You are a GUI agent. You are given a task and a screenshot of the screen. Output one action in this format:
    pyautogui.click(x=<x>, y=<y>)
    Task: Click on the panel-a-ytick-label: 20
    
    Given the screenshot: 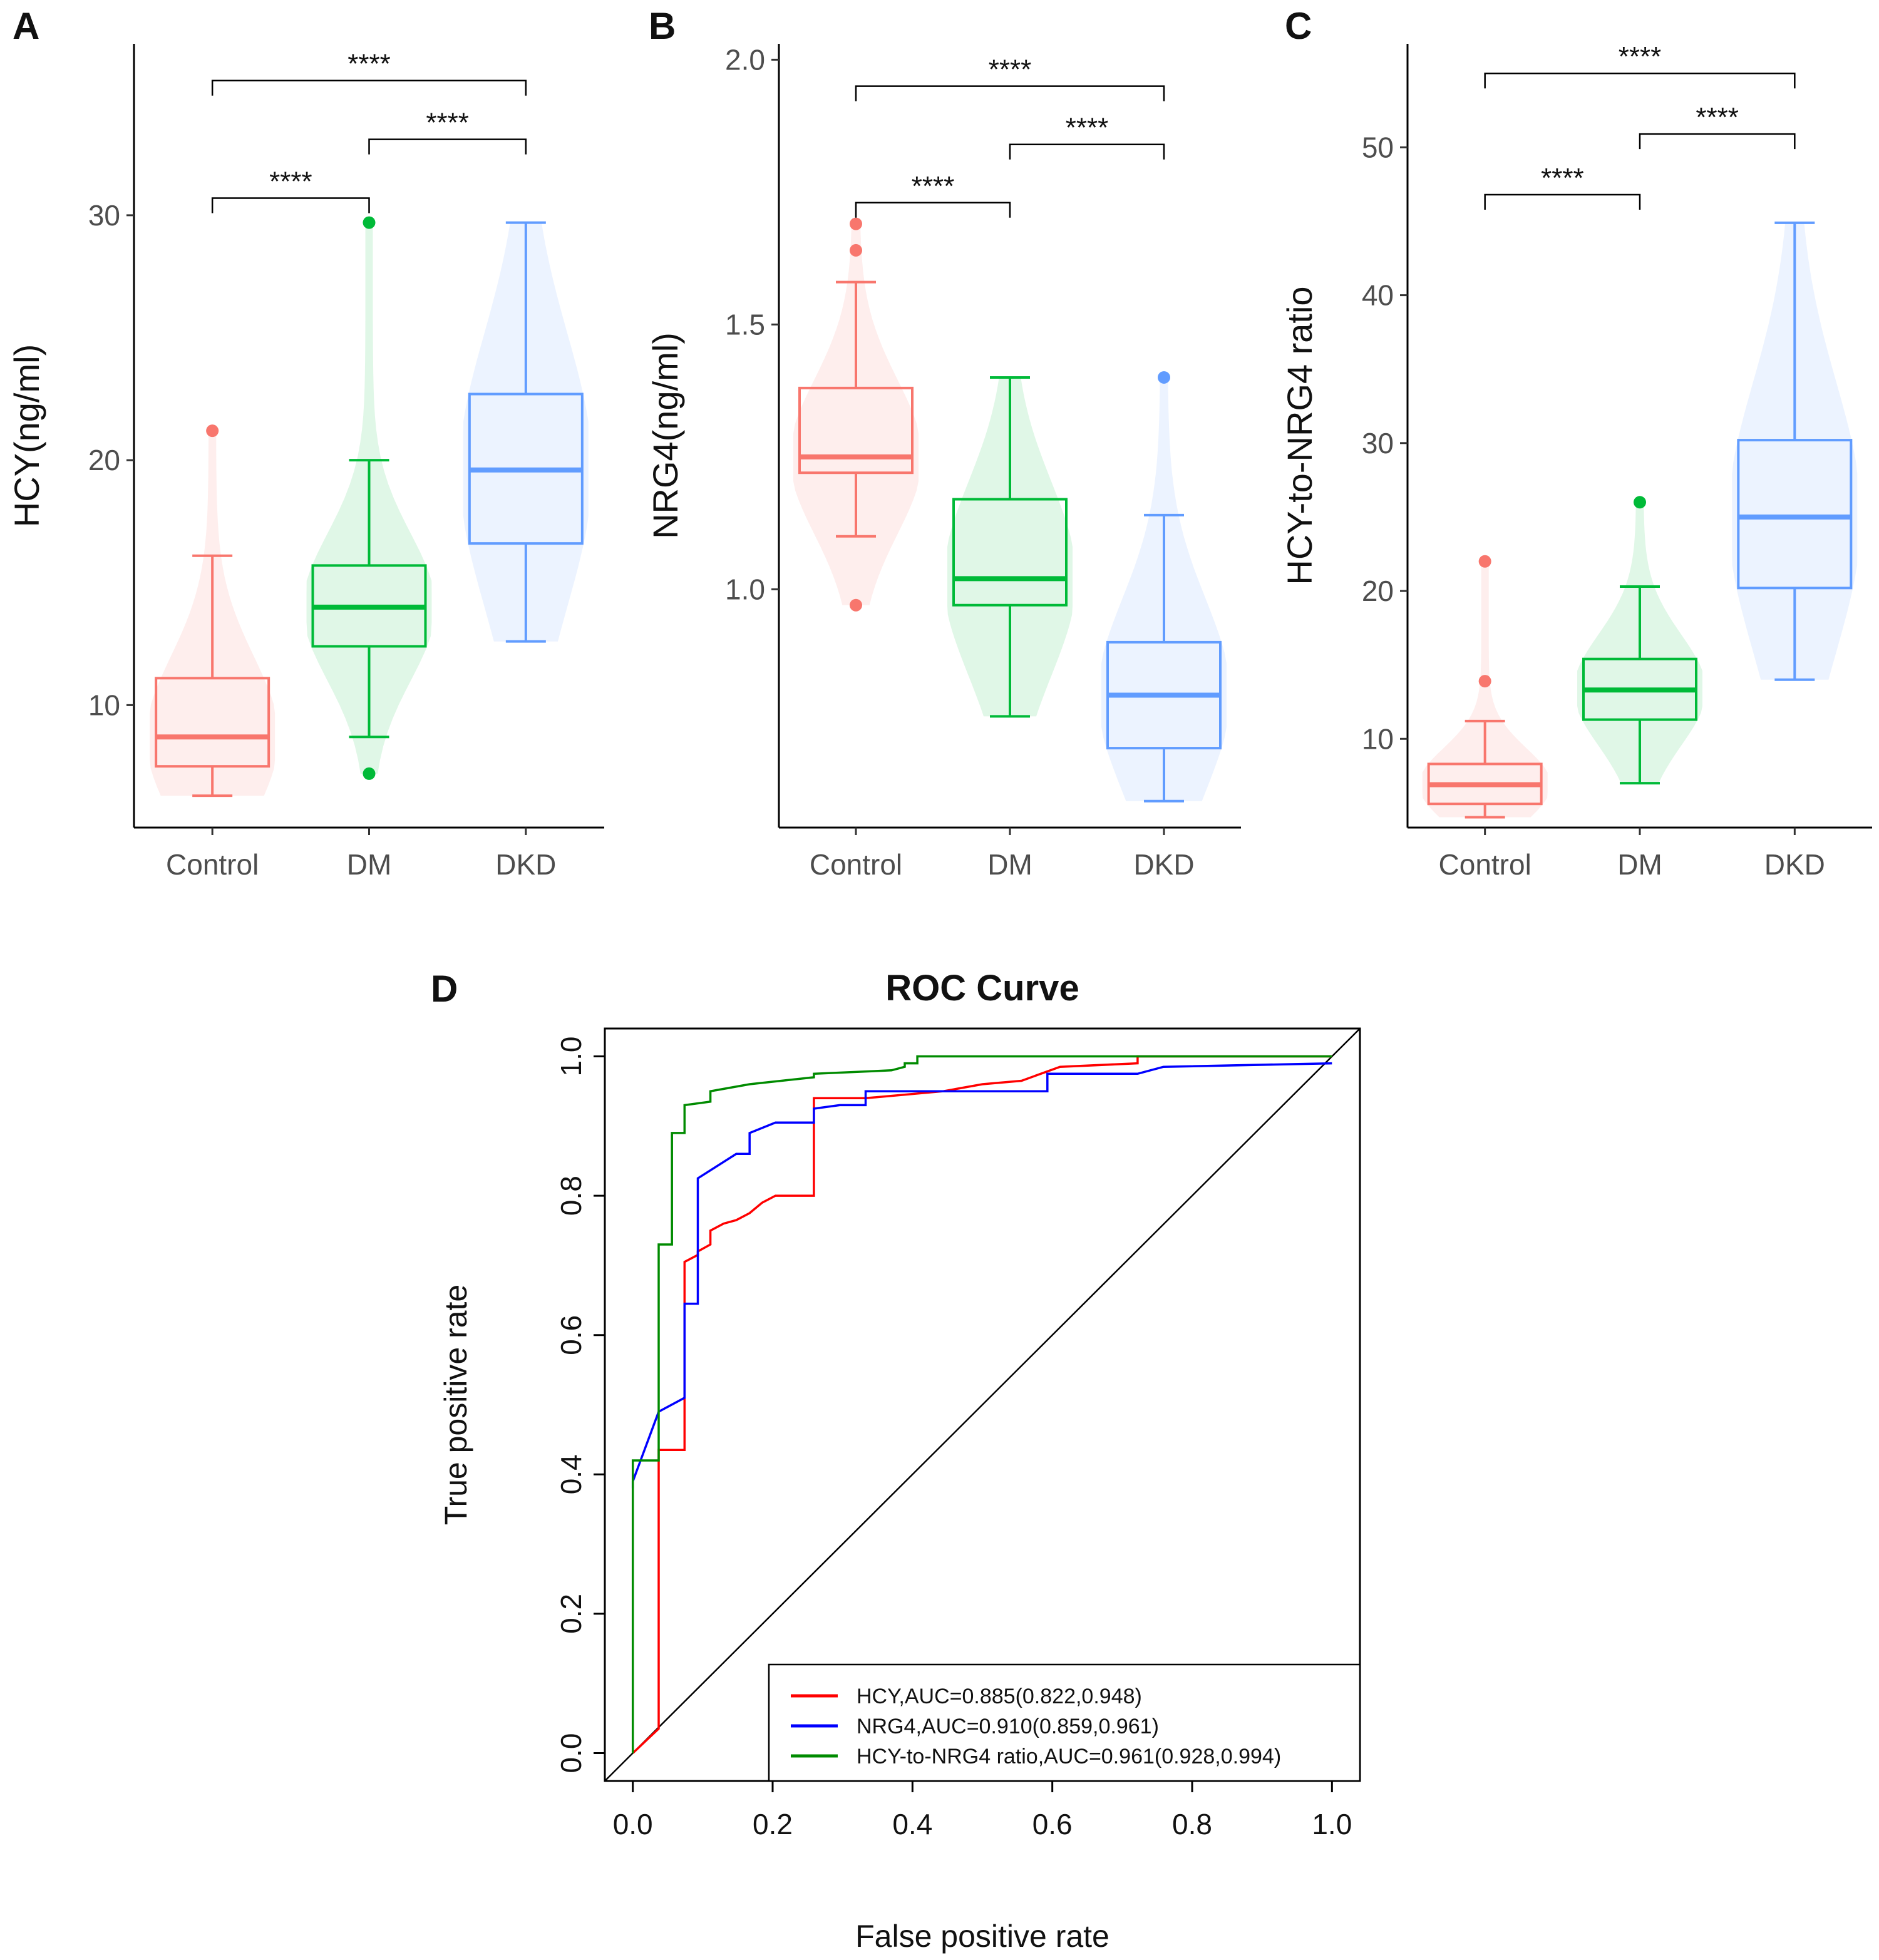 What is the action you would take?
    pyautogui.click(x=104, y=460)
    